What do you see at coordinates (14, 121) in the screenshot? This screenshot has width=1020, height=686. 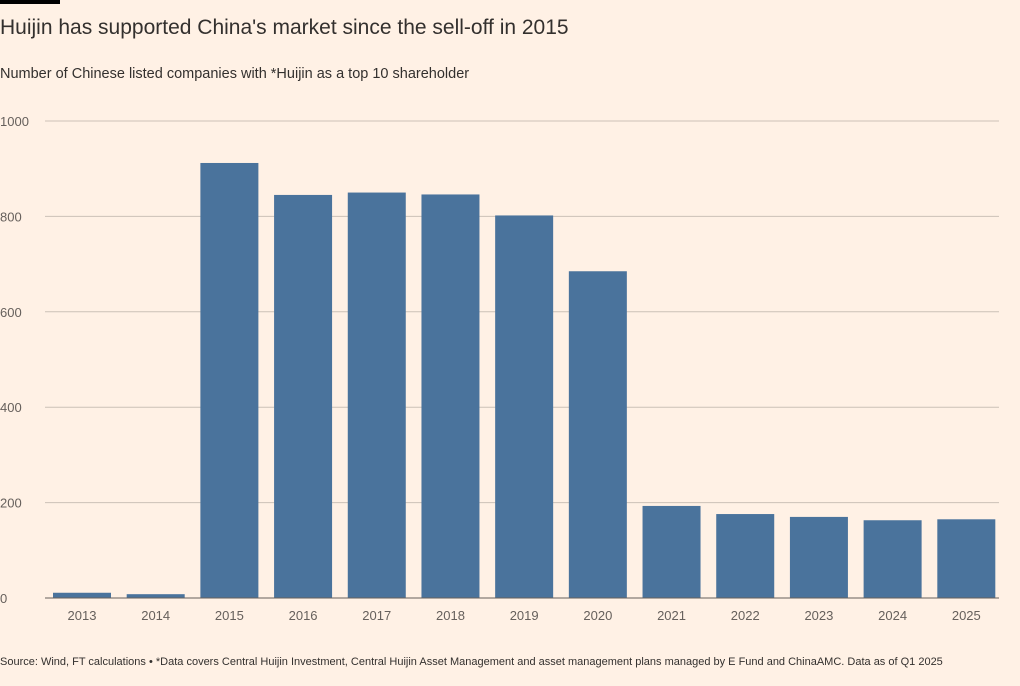 I see `y-tick-label: 1000` at bounding box center [14, 121].